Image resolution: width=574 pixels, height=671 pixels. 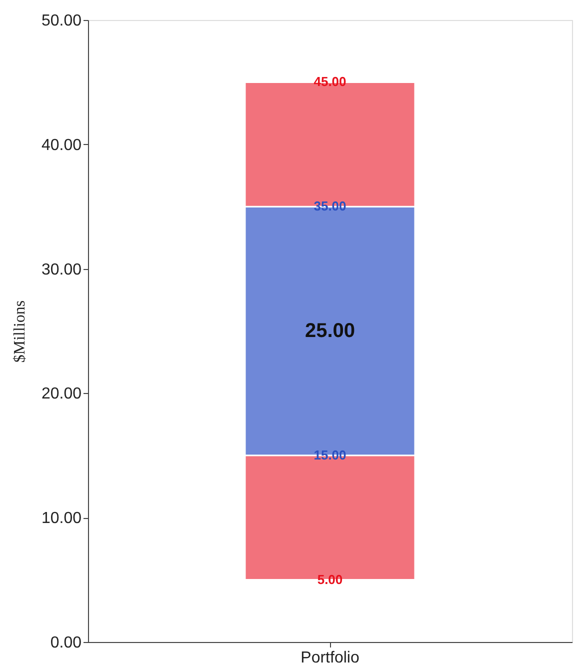 I want to click on y-tick-label: 10.00, so click(x=61, y=519).